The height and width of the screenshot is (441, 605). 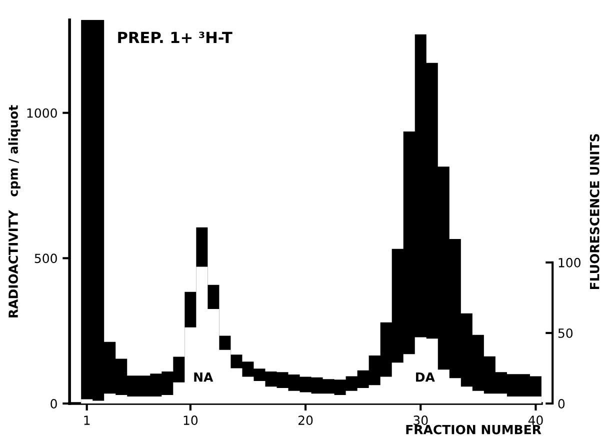 I want to click on y-axis-title: RADIOACTIVITY cpm / aliquot, so click(x=14, y=211).